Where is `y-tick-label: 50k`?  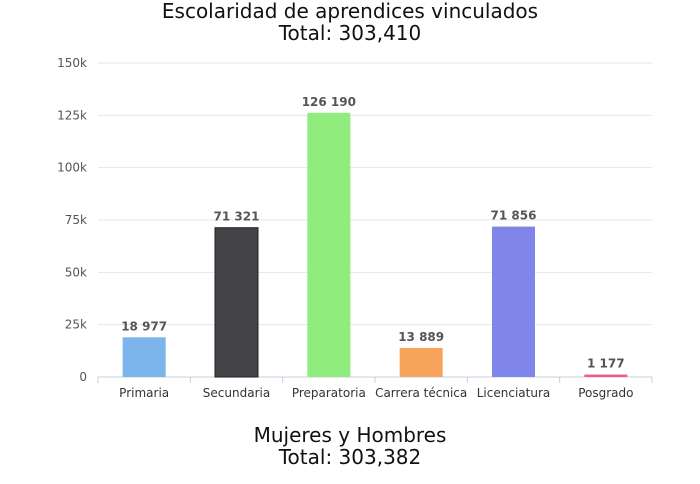
y-tick-label: 50k is located at coordinates (76, 272).